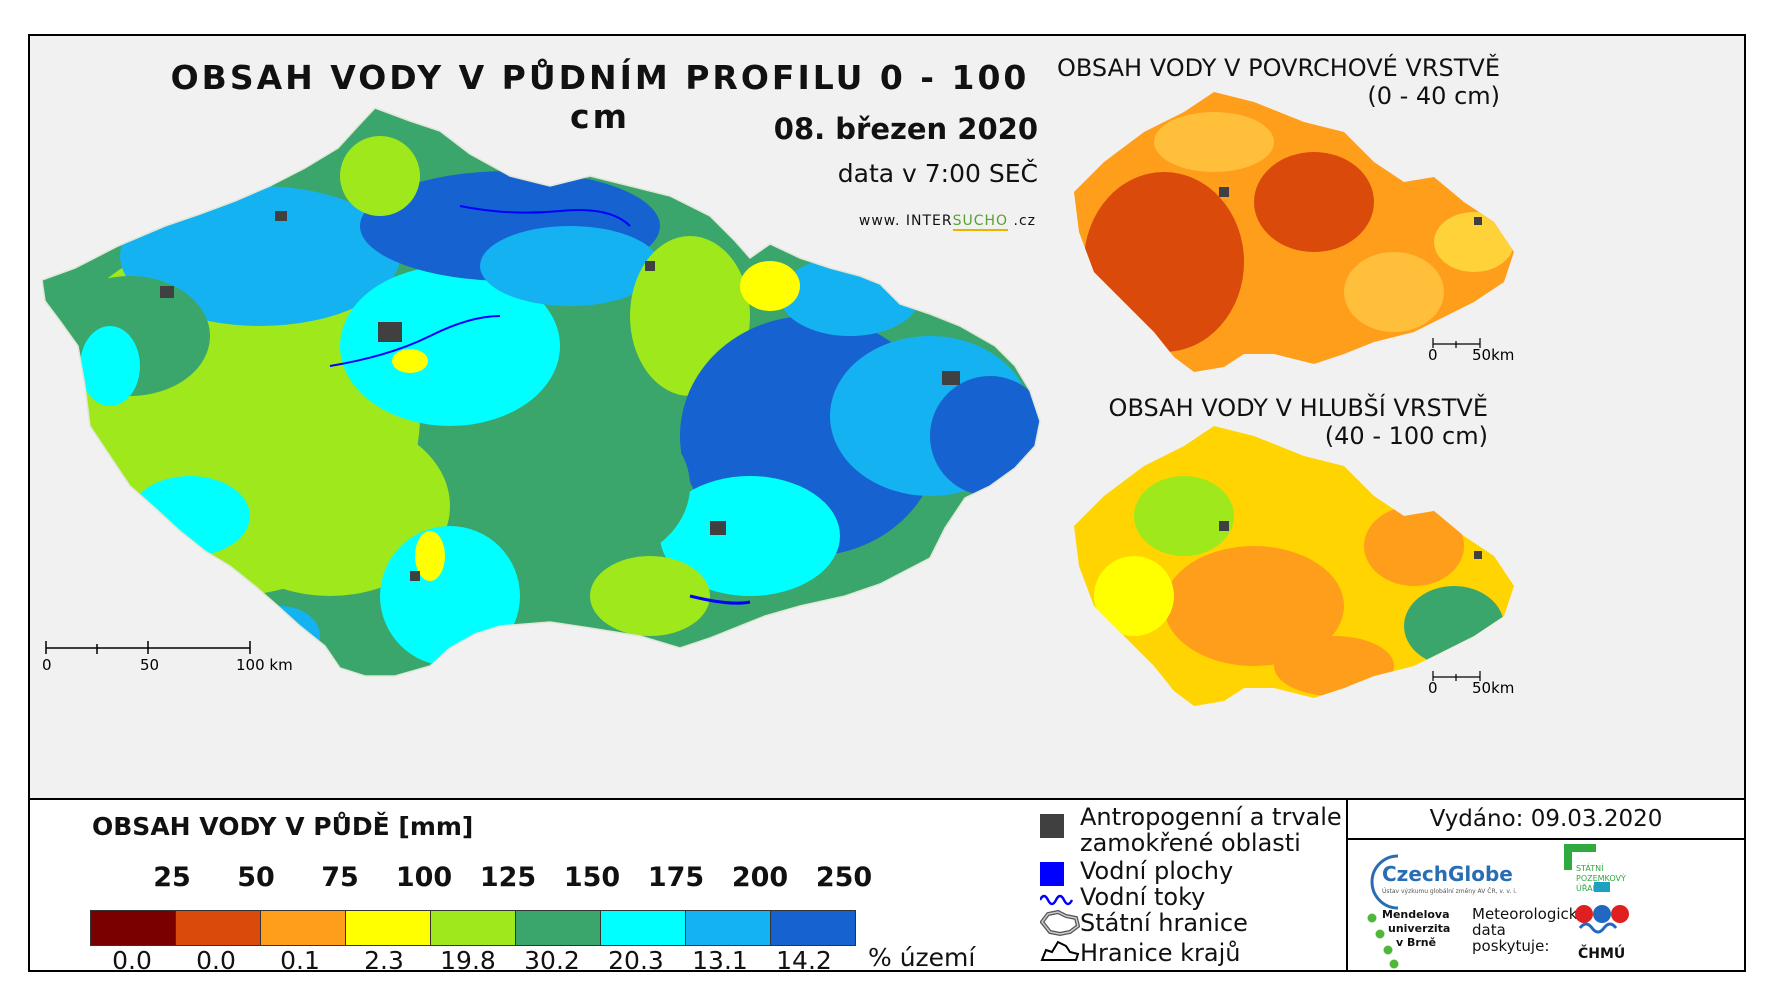  Describe the element at coordinates (1416, 914) in the screenshot. I see `mendel-line1: Mendelova` at that location.